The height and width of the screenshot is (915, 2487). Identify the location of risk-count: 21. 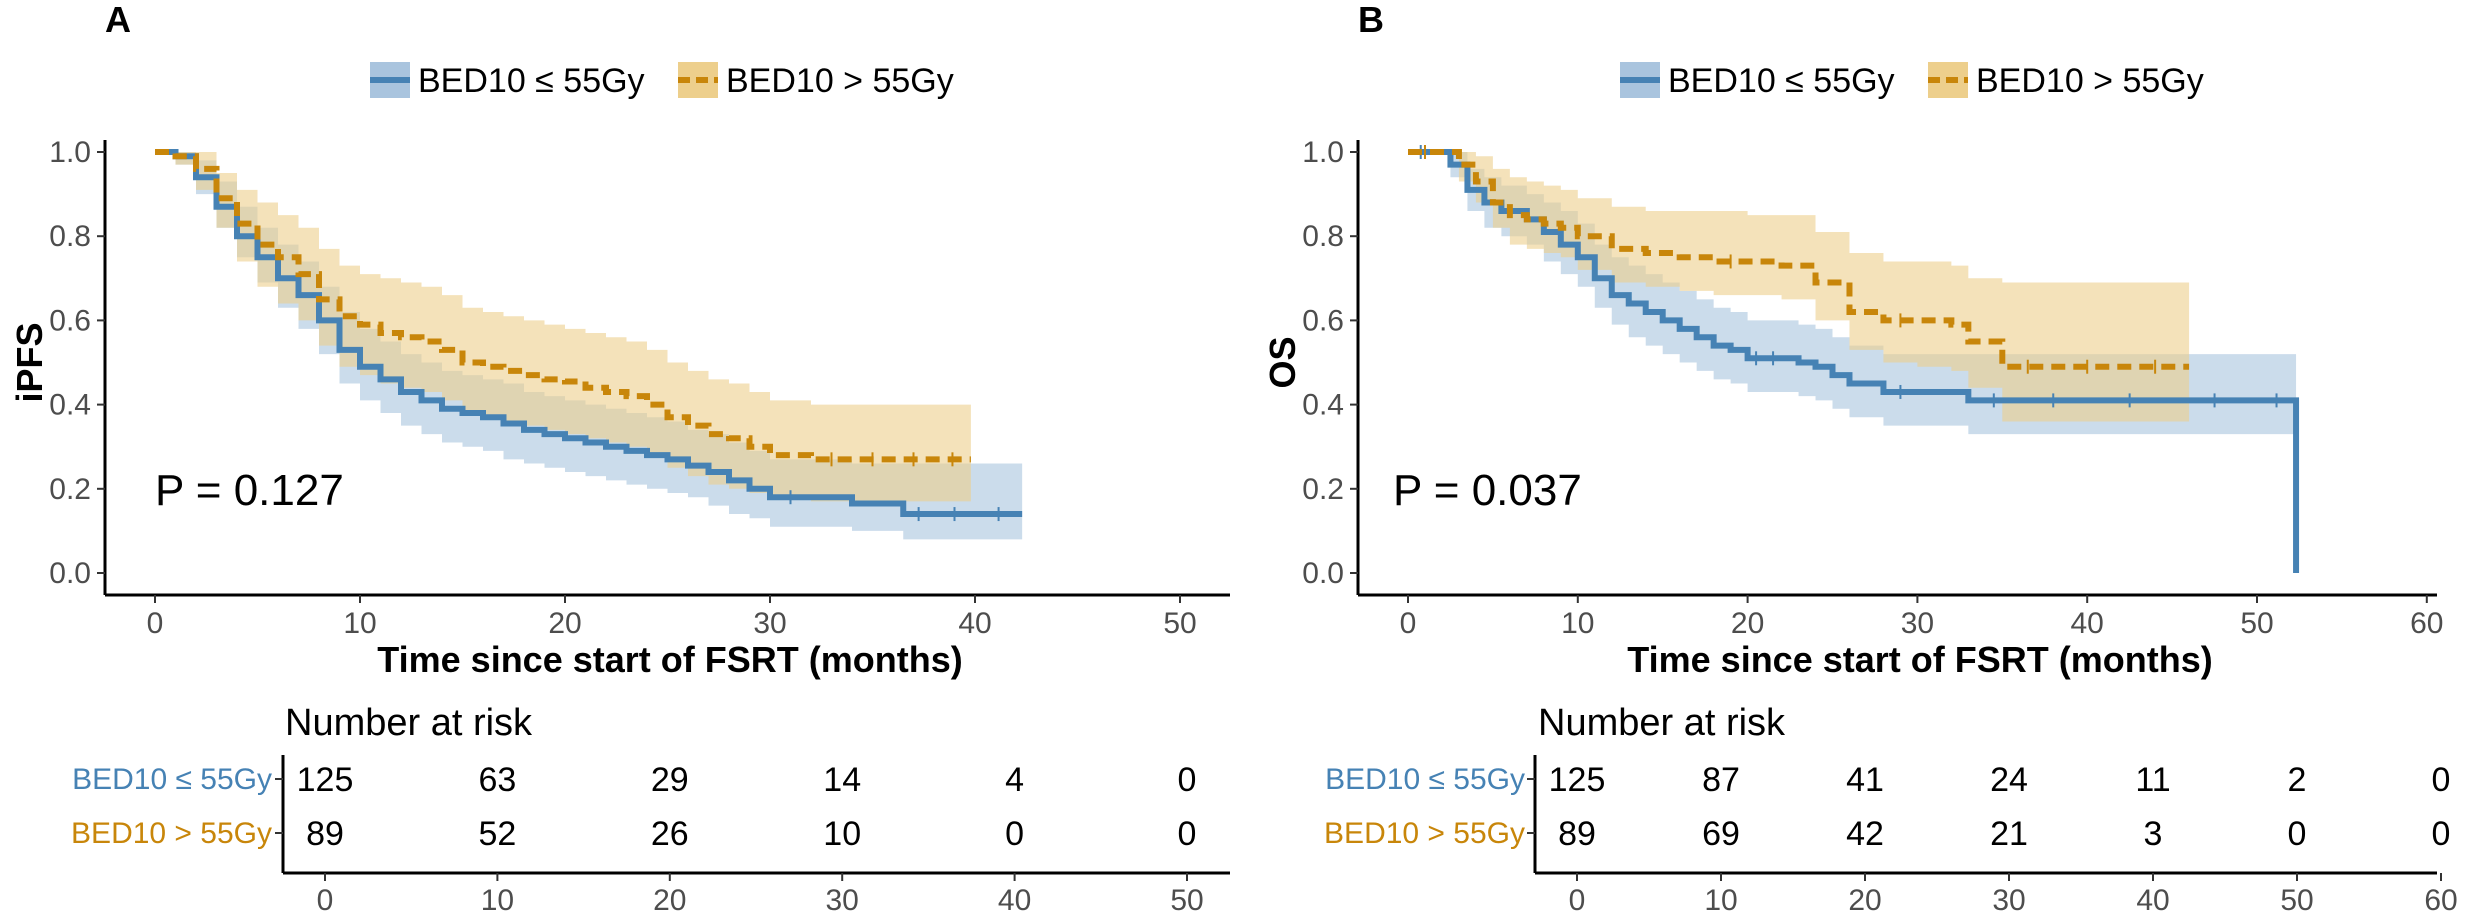
(2009, 834).